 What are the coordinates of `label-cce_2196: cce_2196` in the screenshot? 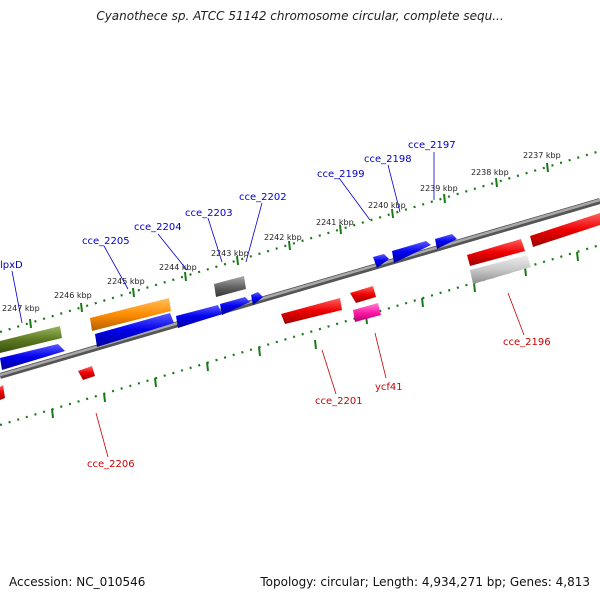 It's located at (527, 342).